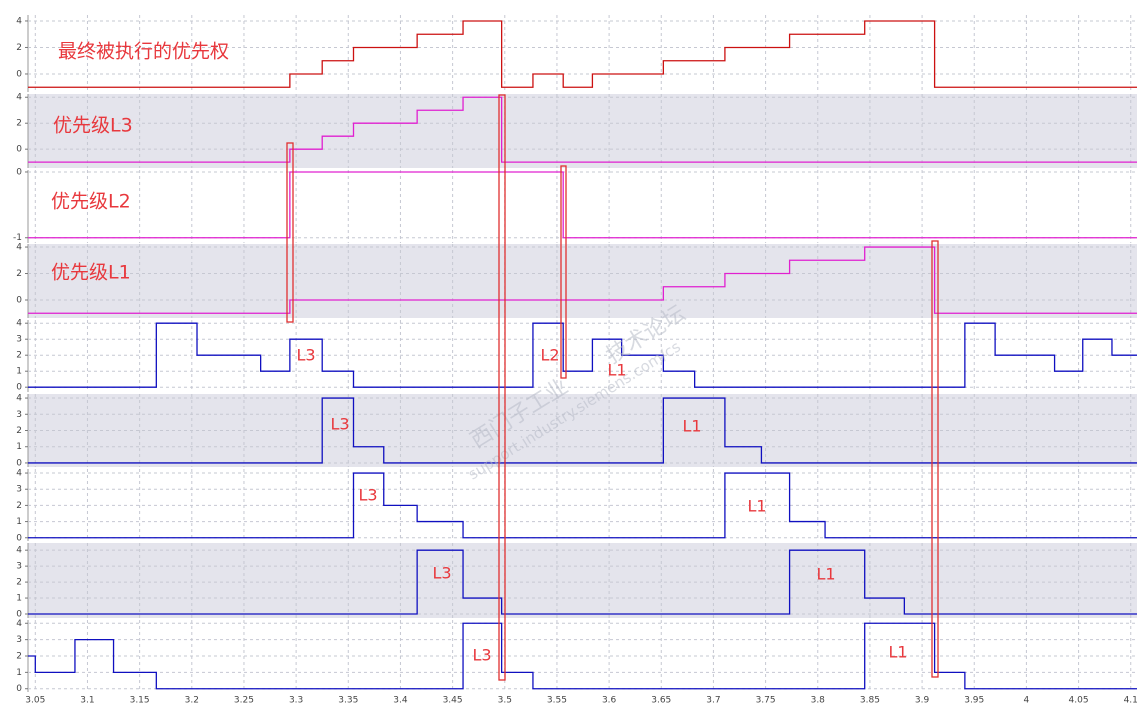 This screenshot has height=705, width=1137. I want to click on y-tick-label: -1, so click(17, 238).